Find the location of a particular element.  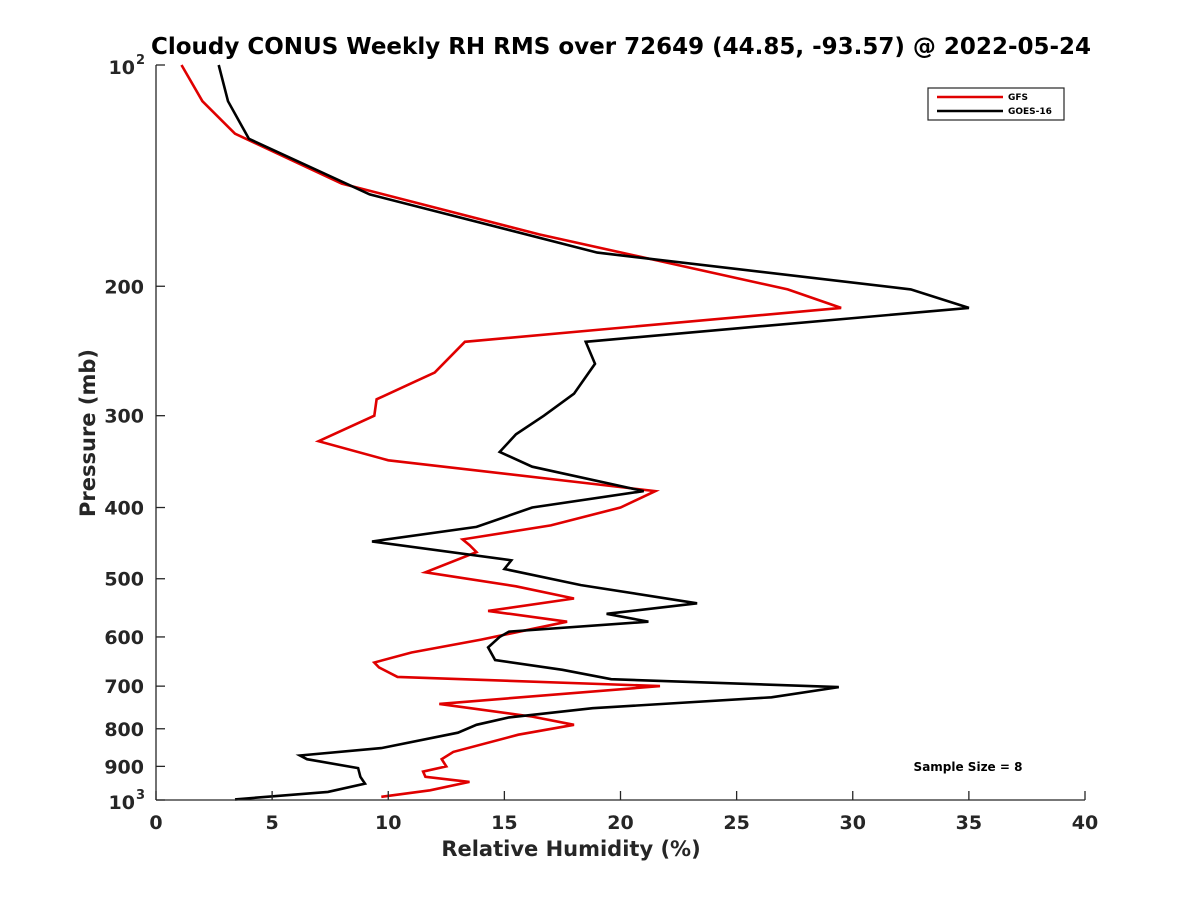

x-tick-label: 5 is located at coordinates (272, 823).